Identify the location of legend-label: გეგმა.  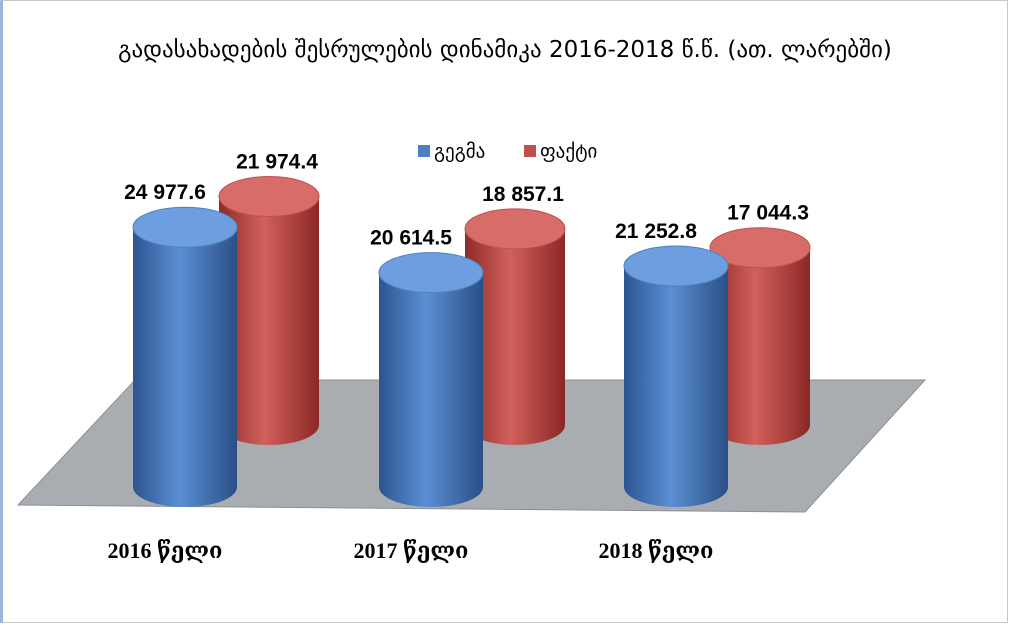
(459, 152).